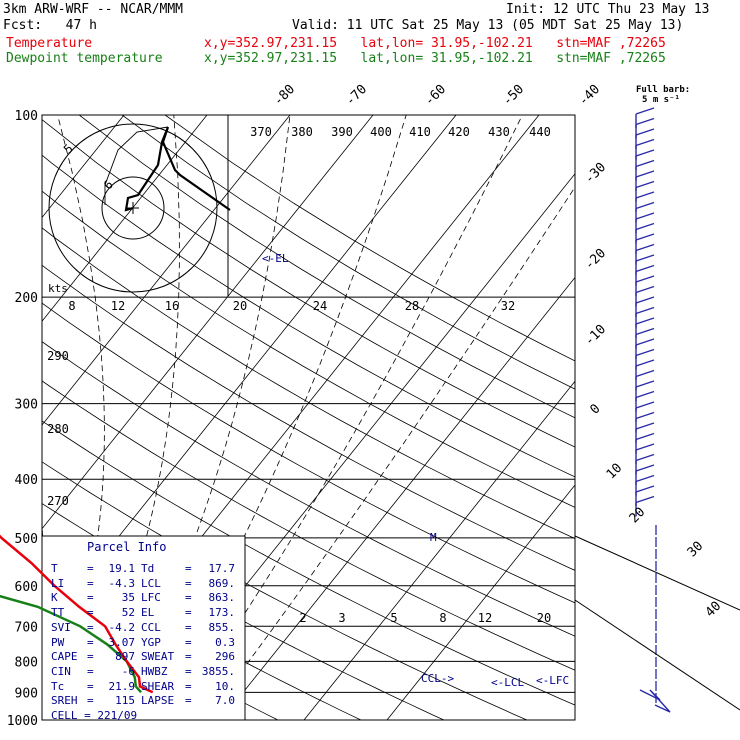  I want to click on m-marker: M, so click(433, 537).